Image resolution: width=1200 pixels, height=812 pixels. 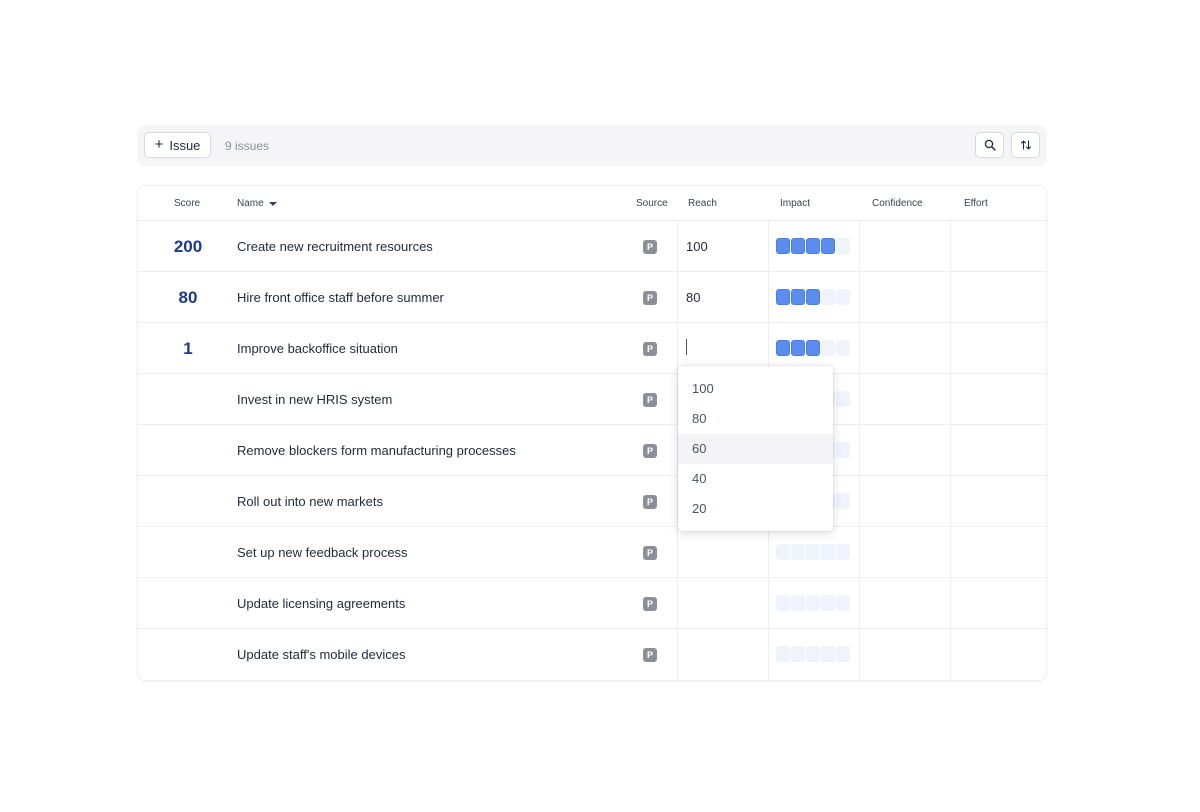 What do you see at coordinates (699, 508) in the screenshot?
I see `dropdown-option: 20` at bounding box center [699, 508].